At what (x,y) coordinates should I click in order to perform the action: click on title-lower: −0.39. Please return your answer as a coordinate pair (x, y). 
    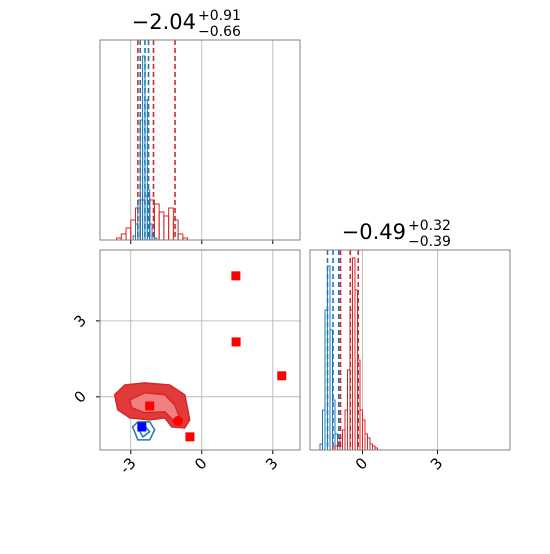
    Looking at the image, I should click on (429, 242).